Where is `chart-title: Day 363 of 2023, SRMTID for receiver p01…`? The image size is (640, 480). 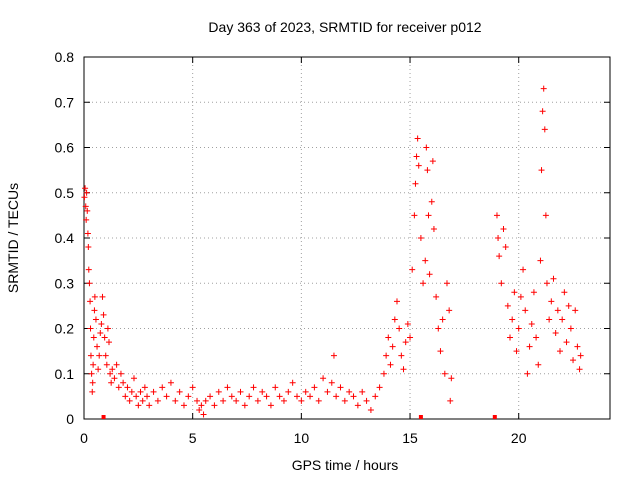 chart-title: Day 363 of 2023, SRMTID for receiver p01… is located at coordinates (344, 27).